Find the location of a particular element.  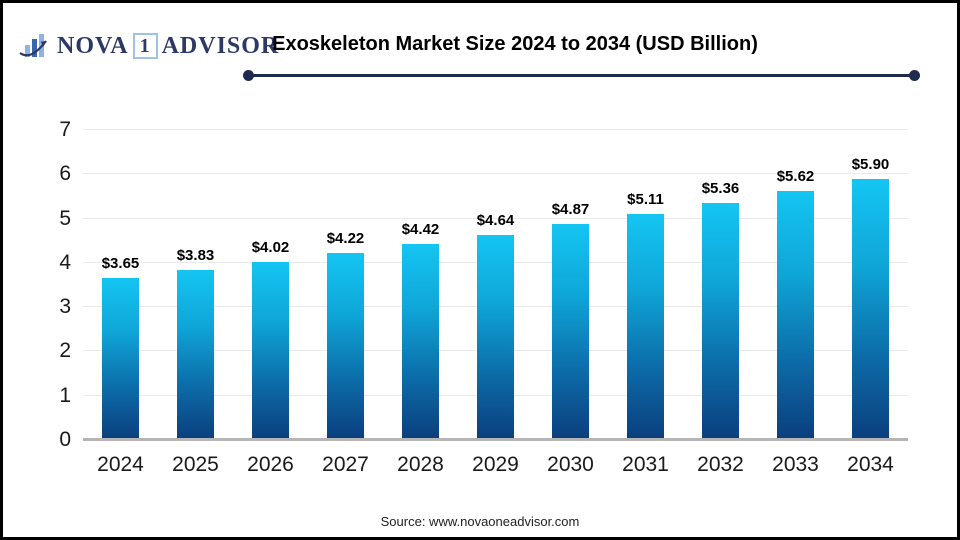

y-tick-label: 4 is located at coordinates (65, 262).